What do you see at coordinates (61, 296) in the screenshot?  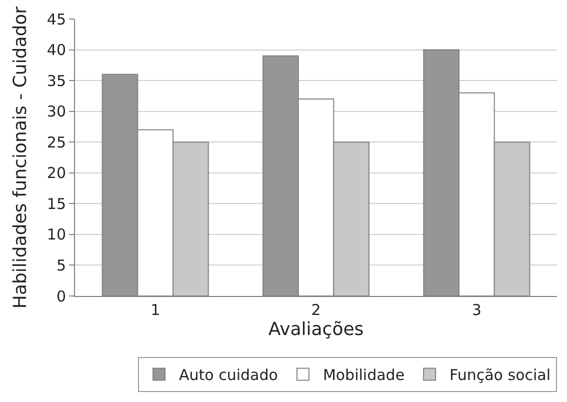 I see `y-tick-label: 0` at bounding box center [61, 296].